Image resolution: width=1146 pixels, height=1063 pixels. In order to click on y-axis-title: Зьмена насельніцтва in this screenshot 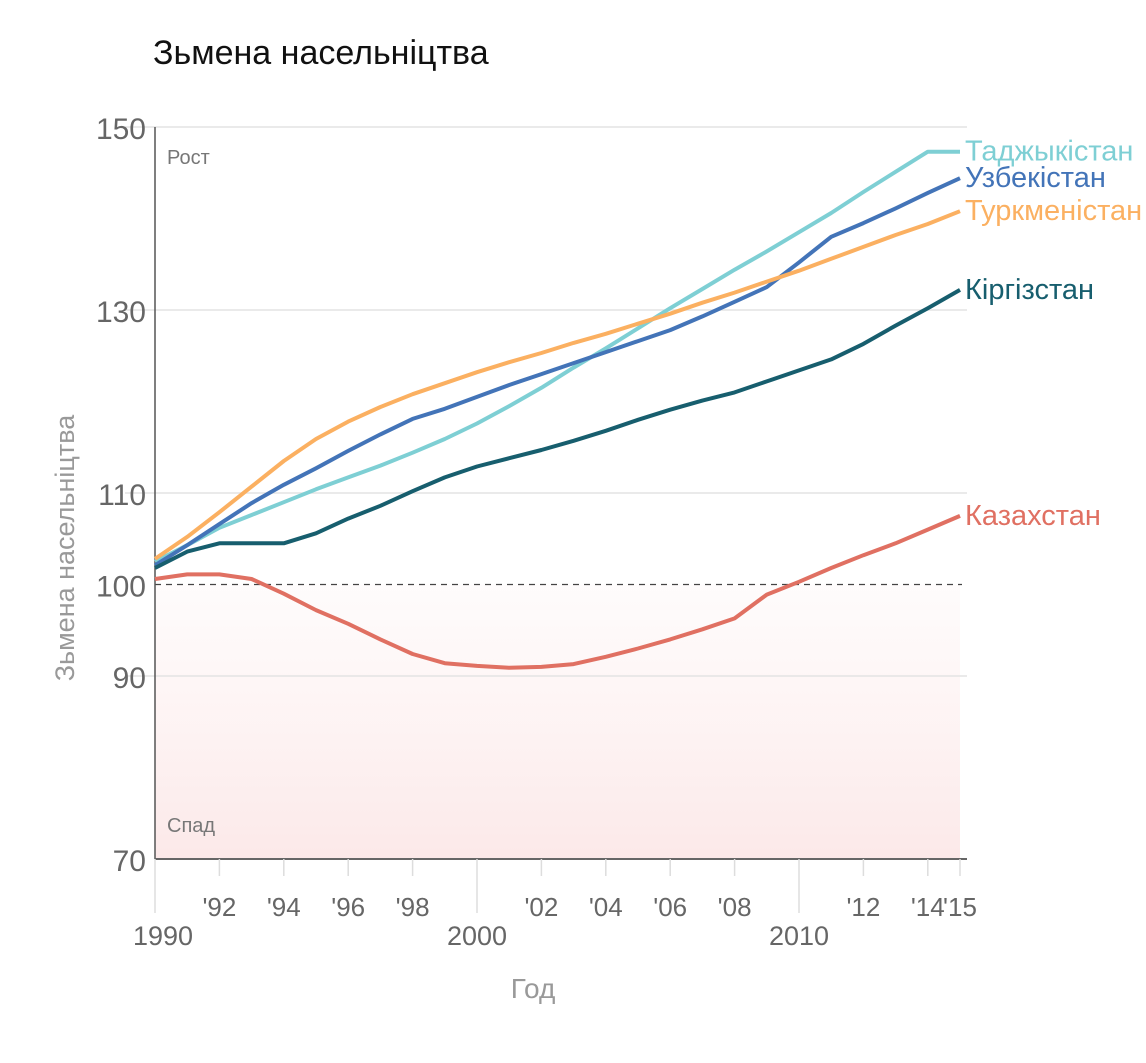, I will do `click(65, 548)`.